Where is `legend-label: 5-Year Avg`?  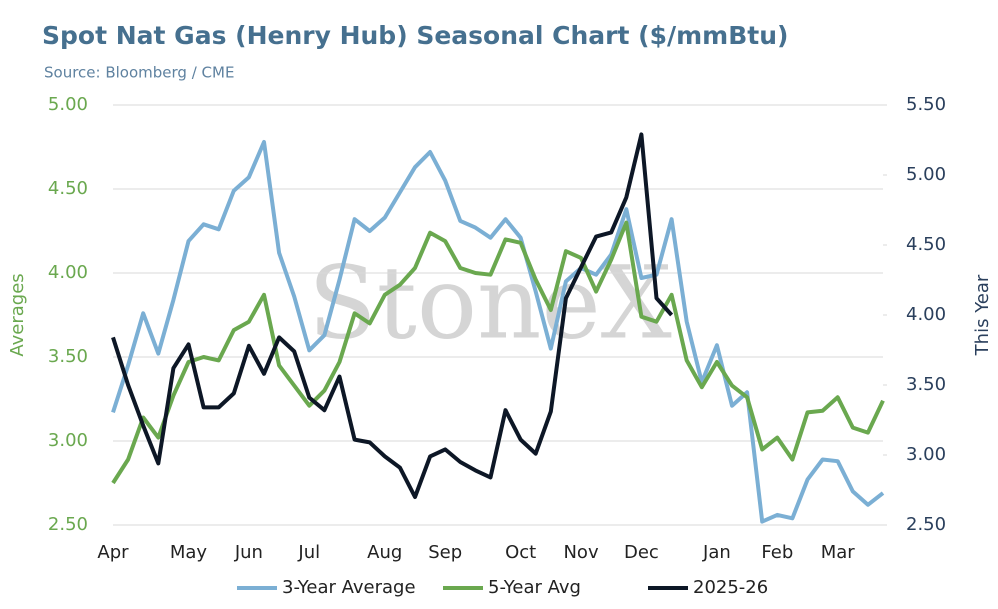
legend-label: 5-Year Avg is located at coordinates (534, 587).